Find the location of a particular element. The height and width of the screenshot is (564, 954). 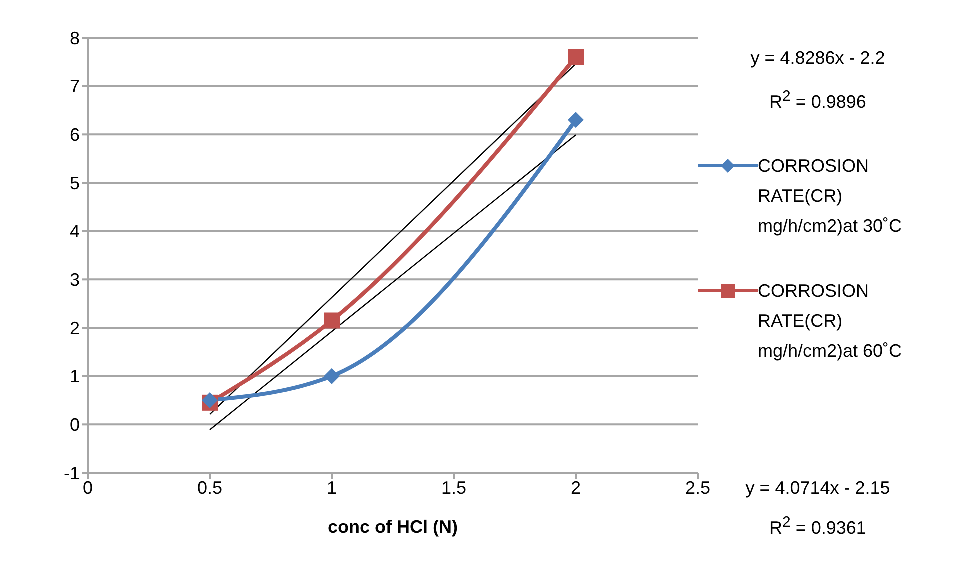

legend-label: CORROSION RATE(CR) mg/h/cm2)at 30˚C is located at coordinates (831, 196).